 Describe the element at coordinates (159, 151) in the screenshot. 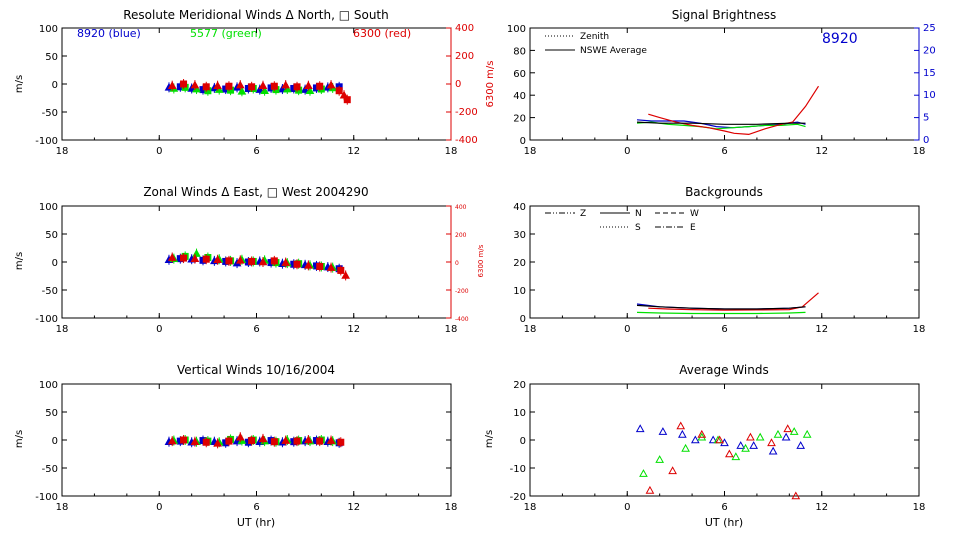

I see `meridional-xtick-label: 0` at that location.